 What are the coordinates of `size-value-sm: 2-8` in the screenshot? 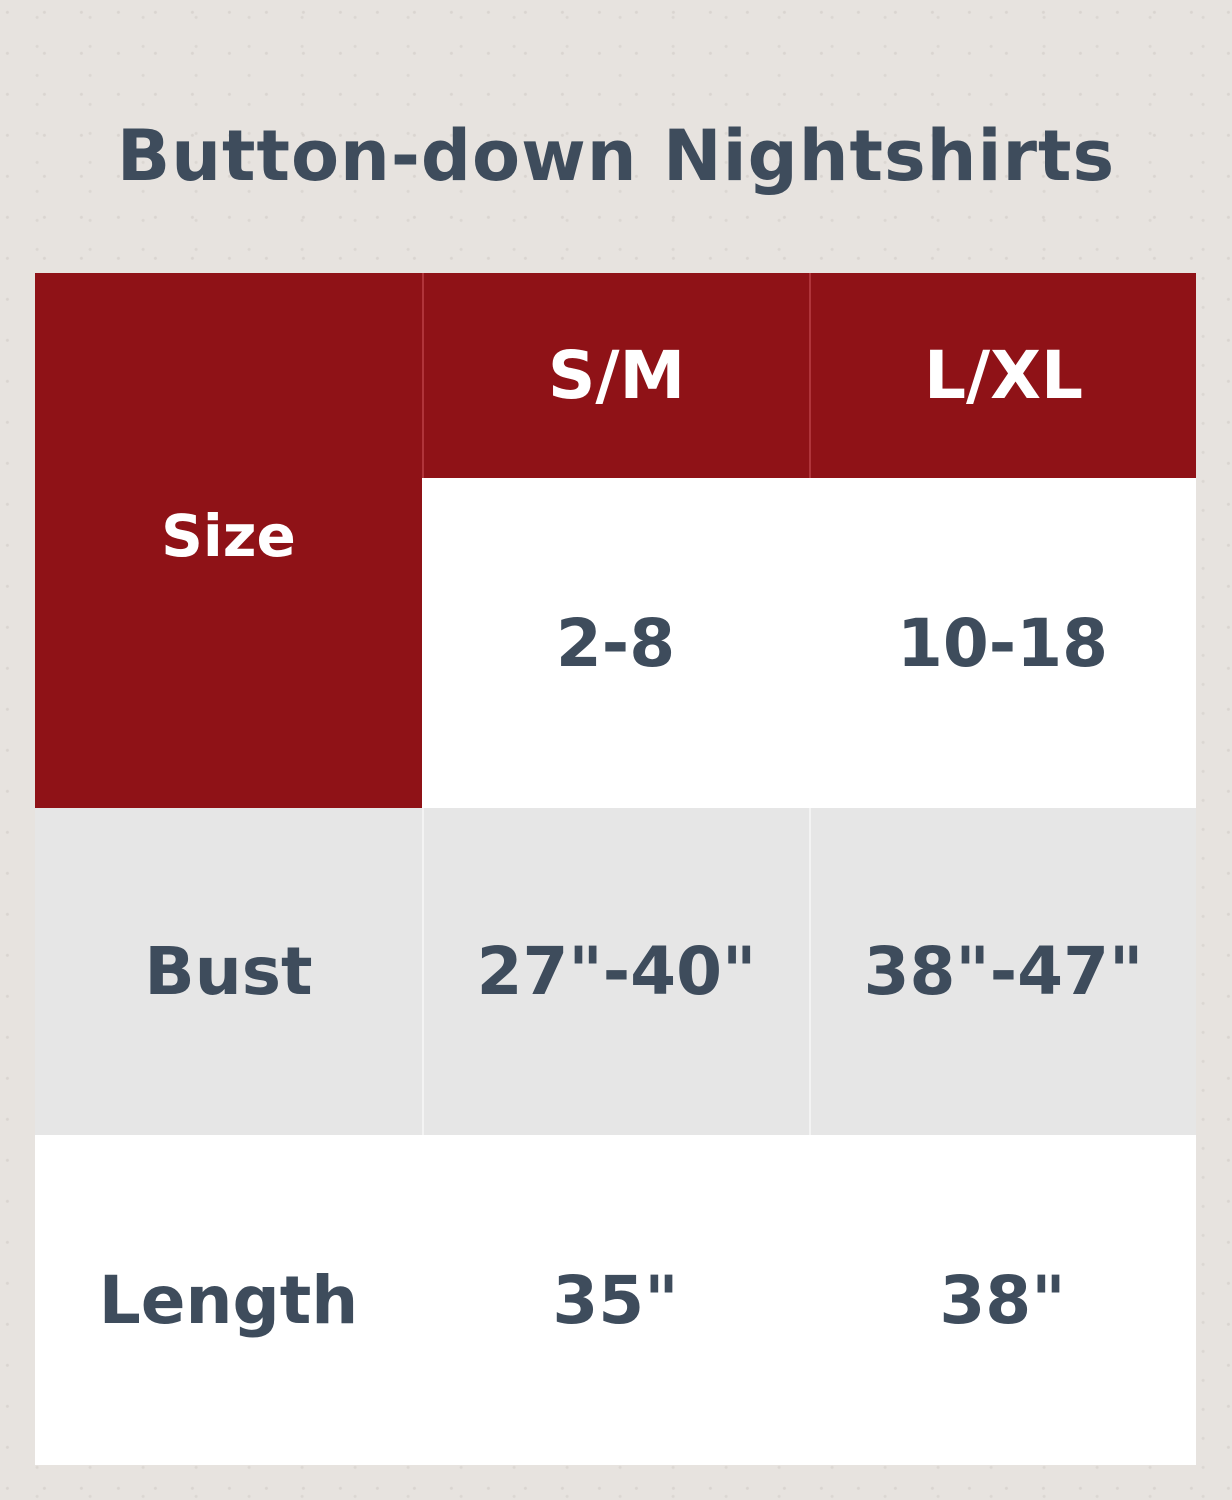 It's located at (615, 643).